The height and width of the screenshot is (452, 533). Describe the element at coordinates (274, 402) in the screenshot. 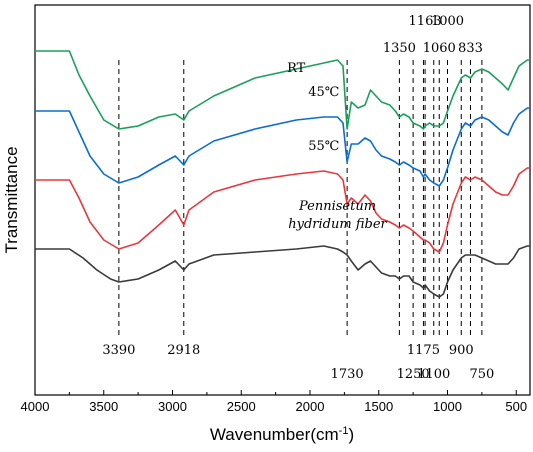

I see `x-axis-ticks: 4000 3500 3000 2500 2000 1500 1000 500` at that location.